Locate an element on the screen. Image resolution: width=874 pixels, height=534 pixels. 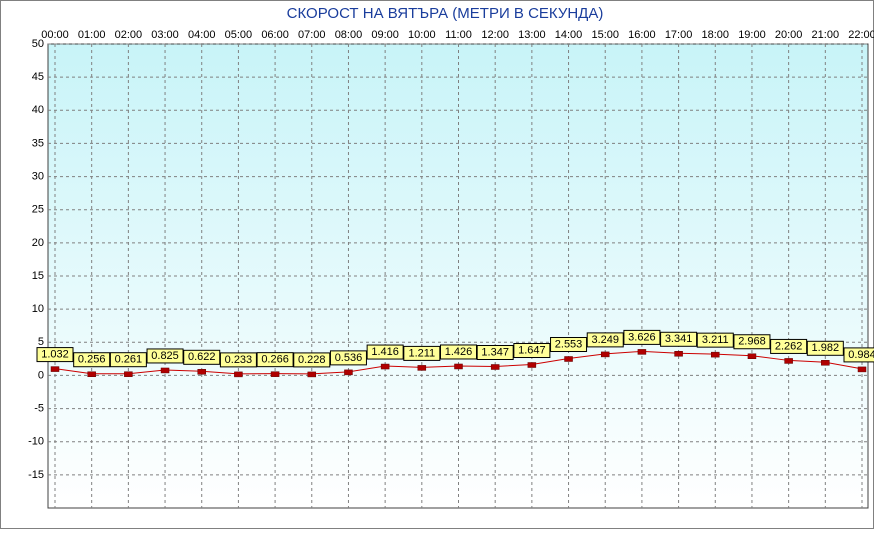
x-tick-label: 11:00 is located at coordinates (458, 35).